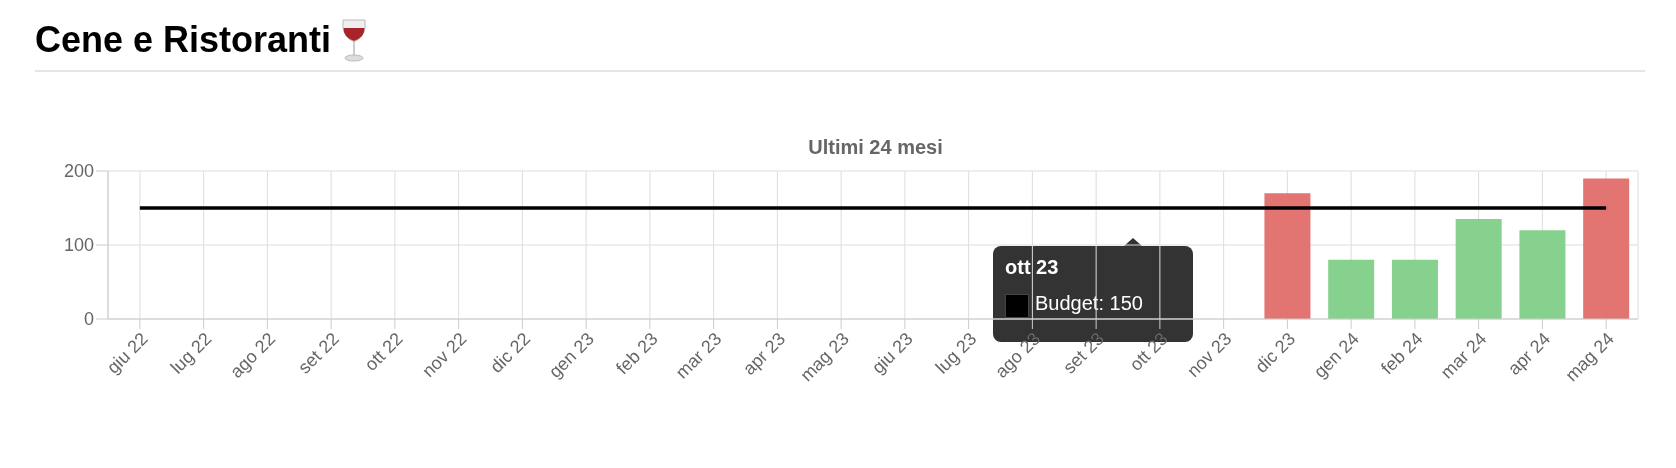  What do you see at coordinates (1083, 353) in the screenshot?
I see `x-tick-label: set 23` at bounding box center [1083, 353].